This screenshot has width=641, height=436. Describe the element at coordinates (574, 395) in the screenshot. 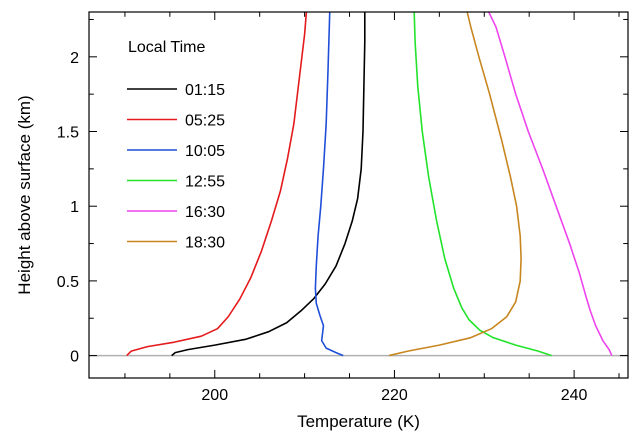

I see `x-tick-label: 240` at that location.